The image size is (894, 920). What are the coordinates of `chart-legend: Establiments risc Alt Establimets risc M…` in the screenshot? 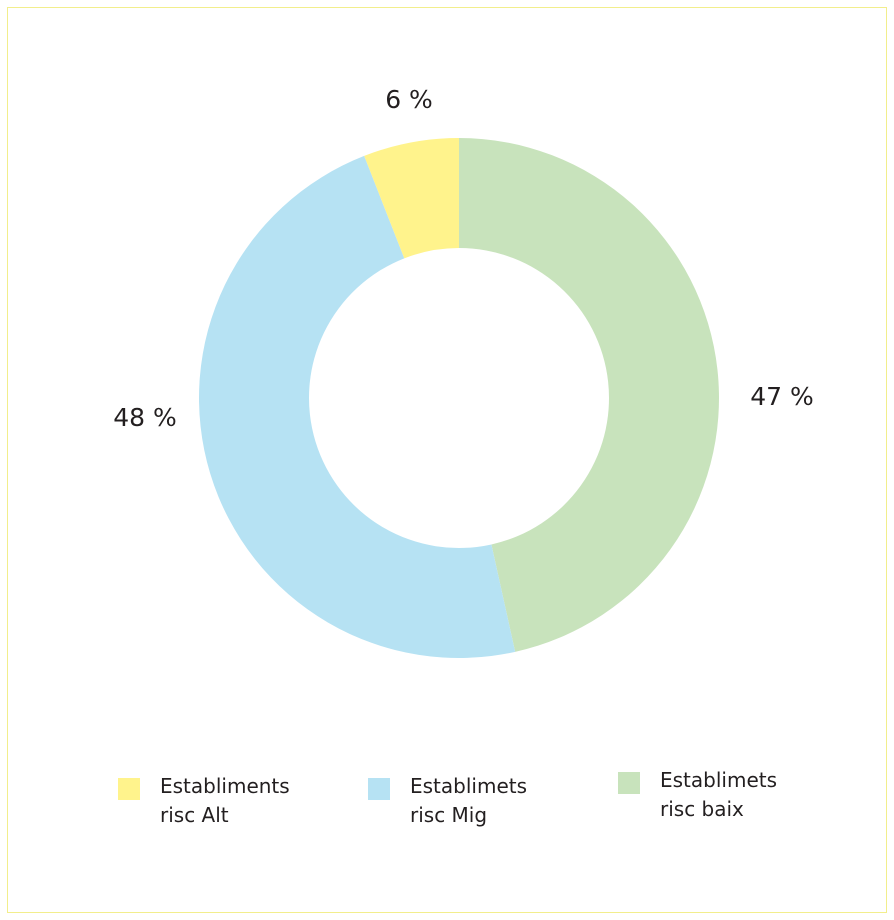 It's located at (447, 808).